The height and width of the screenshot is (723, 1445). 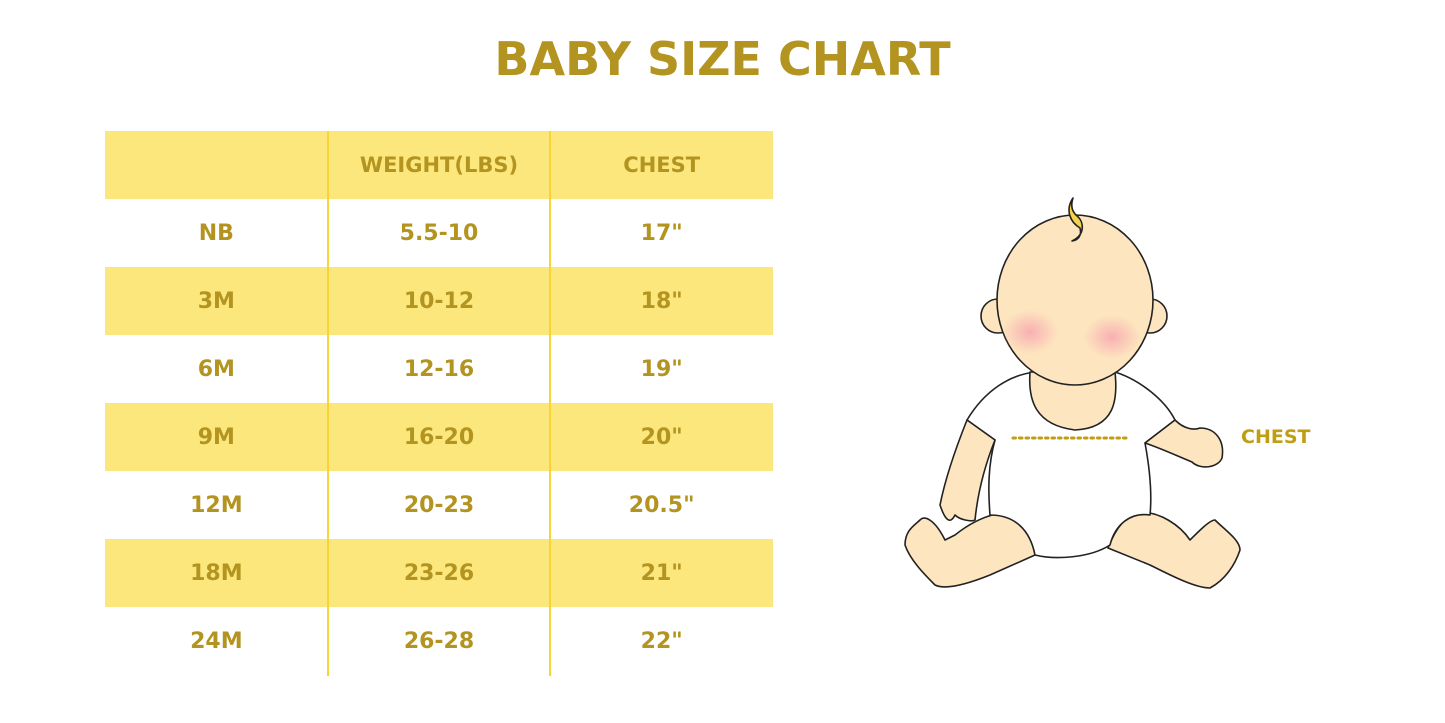 I want to click on table-row: NB 5.5-10 17", so click(x=439, y=233).